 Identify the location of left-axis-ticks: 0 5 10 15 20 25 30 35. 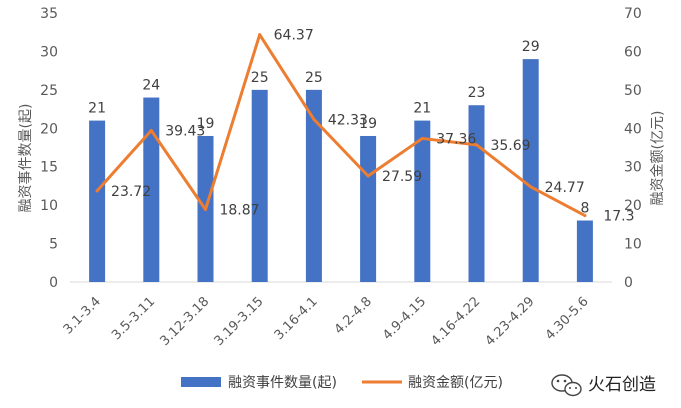
(49, 148).